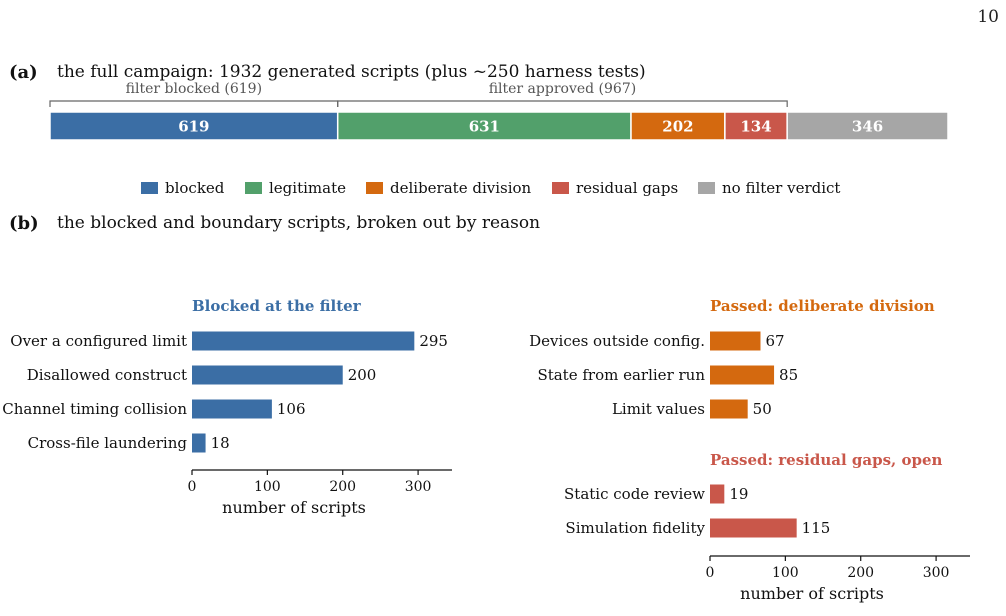 This screenshot has height=616, width=1006. I want to click on chart-residual-category-0: Static code review, so click(634, 494).